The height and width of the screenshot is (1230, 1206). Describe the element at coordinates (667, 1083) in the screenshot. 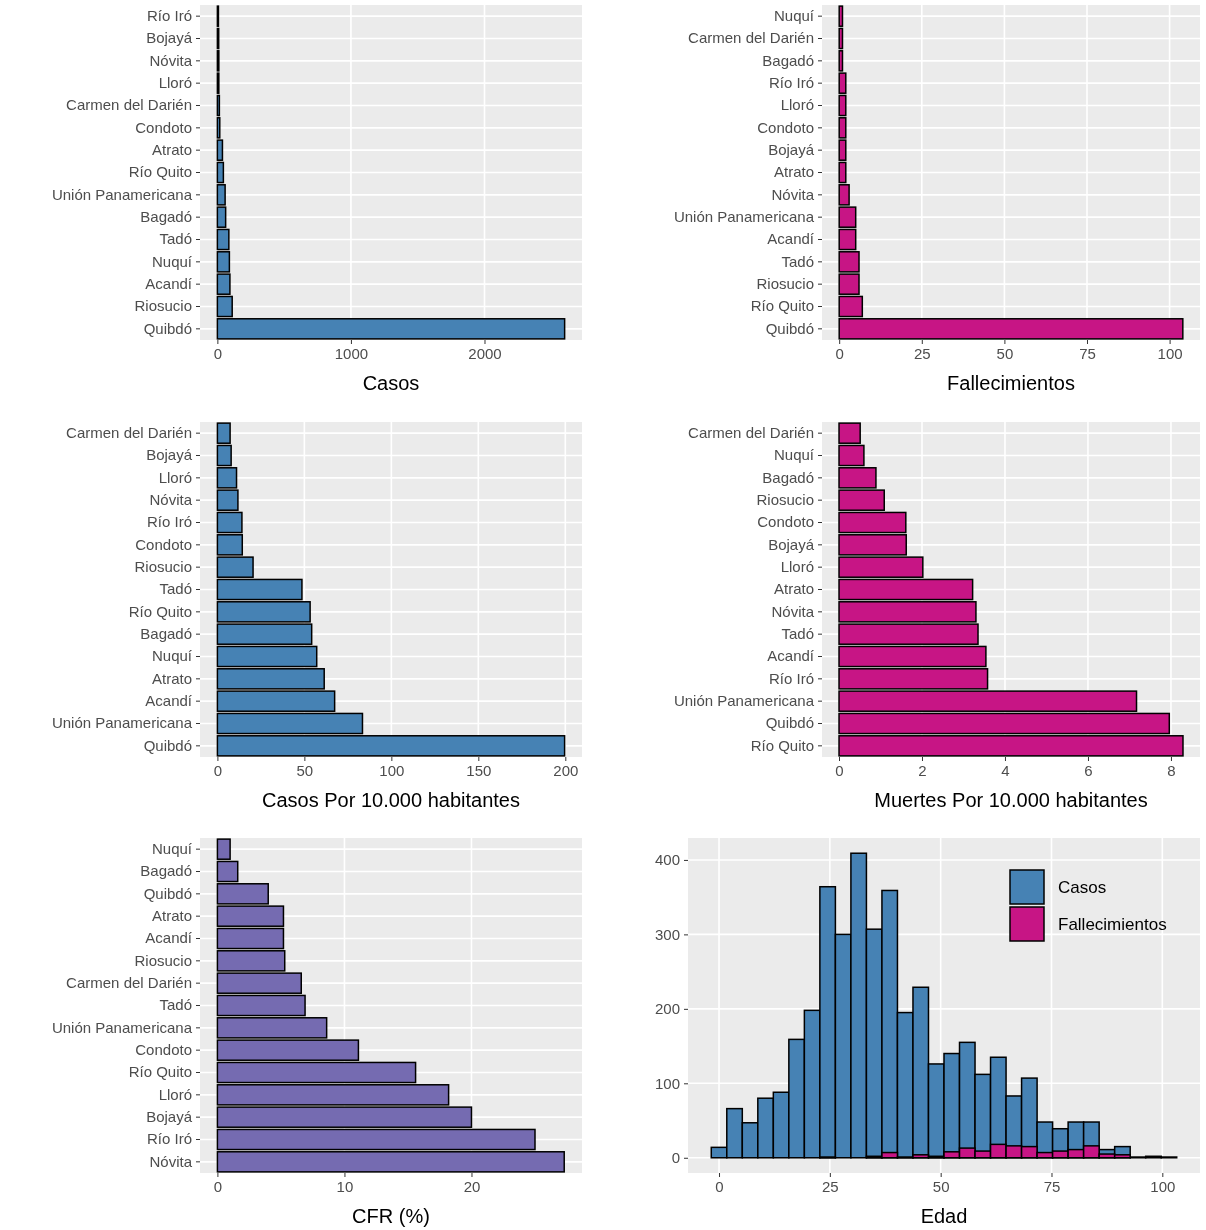

I see `y-tick-label: 100` at that location.